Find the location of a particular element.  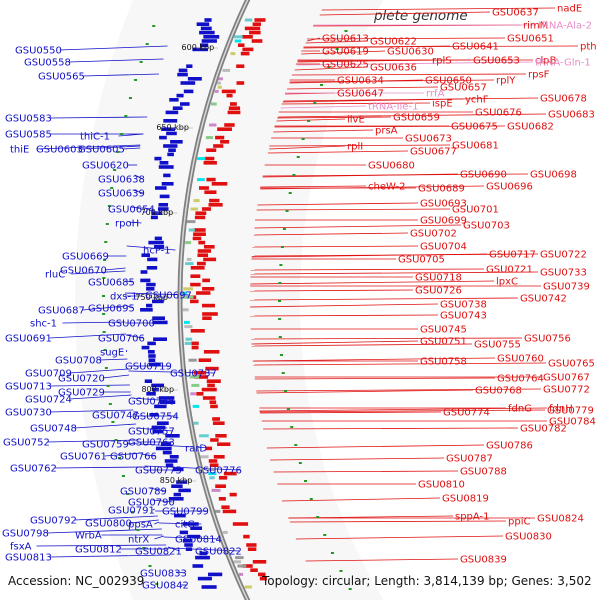

gene-label-right: GSU0637 is located at coordinates (515, 13).